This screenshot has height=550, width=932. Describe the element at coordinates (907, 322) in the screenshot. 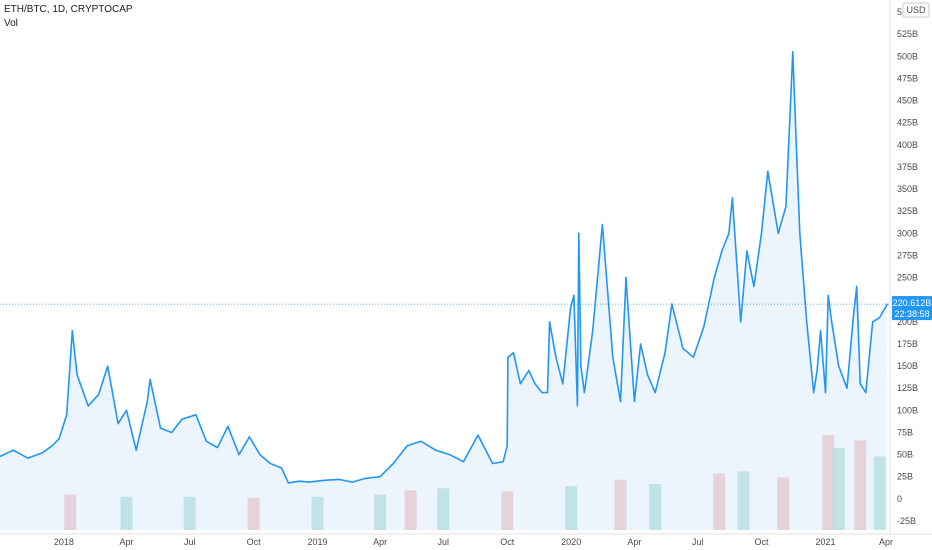

I see `y-tick-label: 200B` at that location.